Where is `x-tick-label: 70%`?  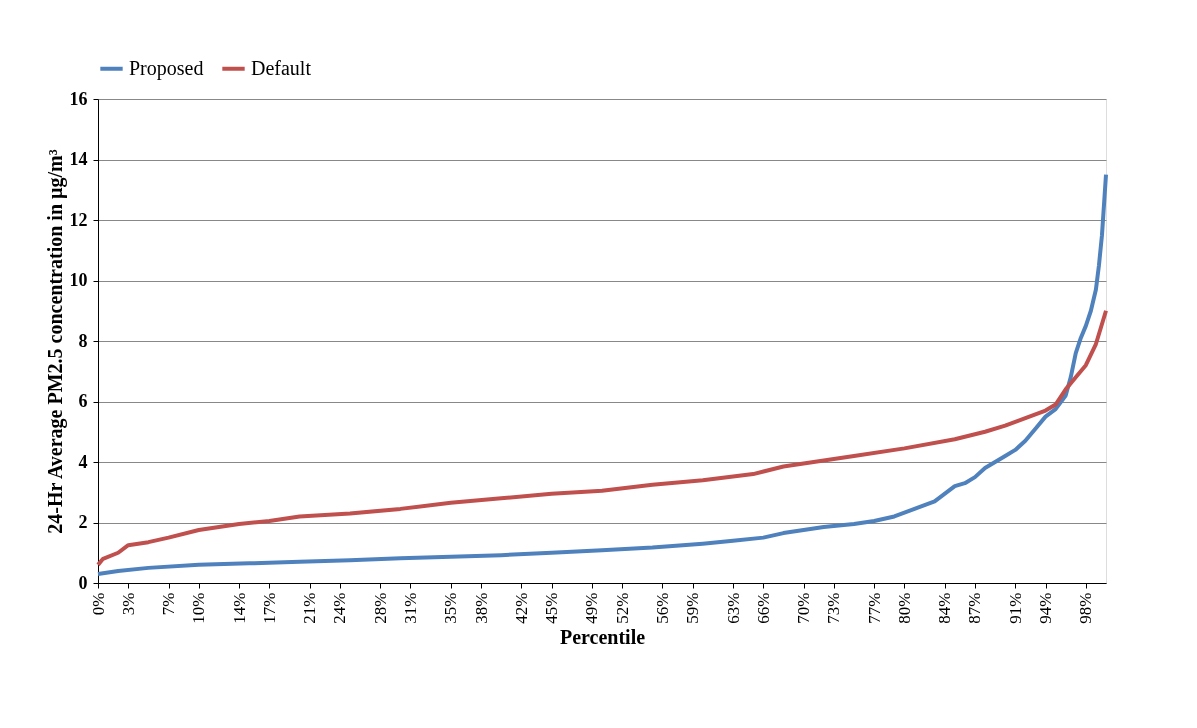 x-tick-label: 70% is located at coordinates (804, 608).